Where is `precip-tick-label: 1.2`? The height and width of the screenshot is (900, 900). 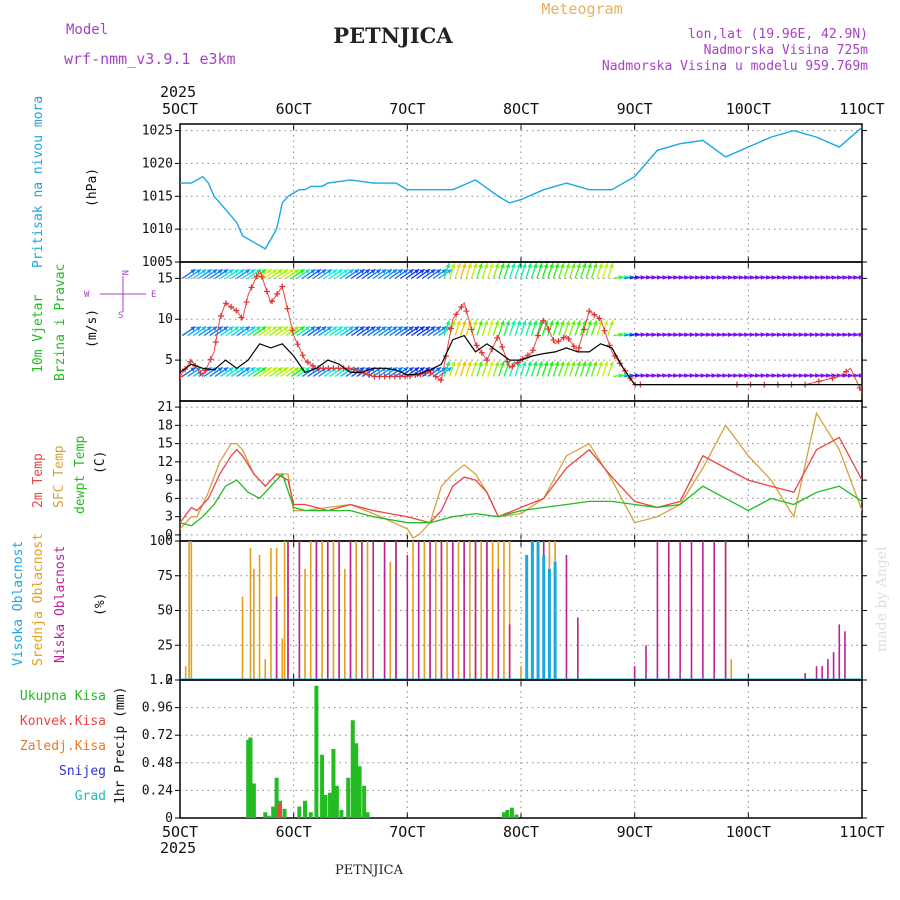 precip-tick-label: 1.2 is located at coordinates (161, 680).